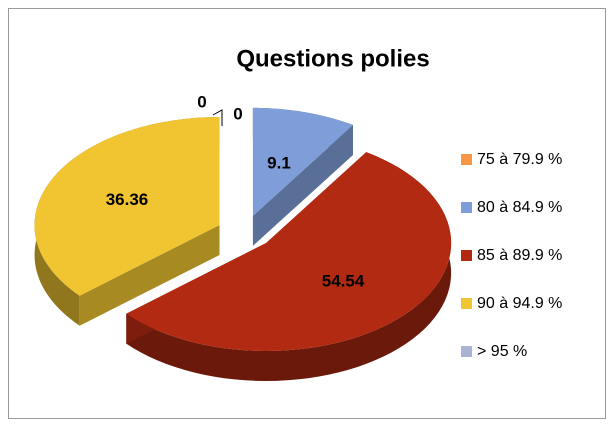 This screenshot has width=615, height=428. I want to click on data-label: 9.1, so click(279, 163).